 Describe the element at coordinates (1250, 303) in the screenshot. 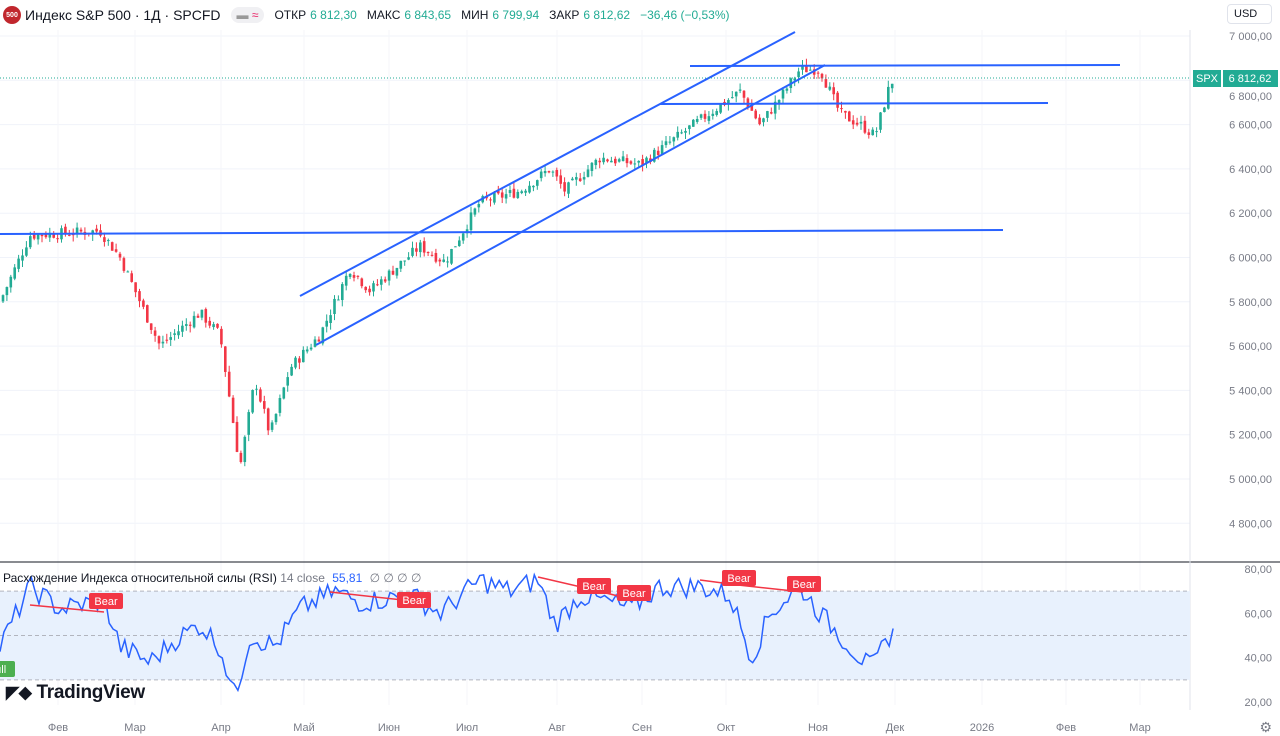

I see `price-tick: 5 800,00` at that location.